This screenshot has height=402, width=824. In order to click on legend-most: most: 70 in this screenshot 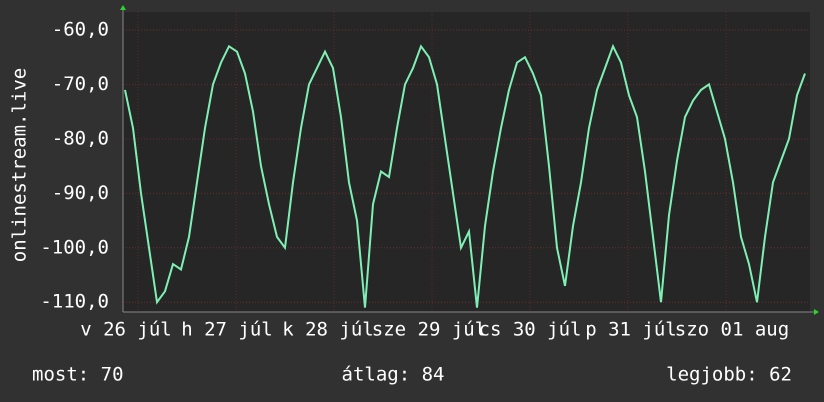, I will do `click(78, 375)`.